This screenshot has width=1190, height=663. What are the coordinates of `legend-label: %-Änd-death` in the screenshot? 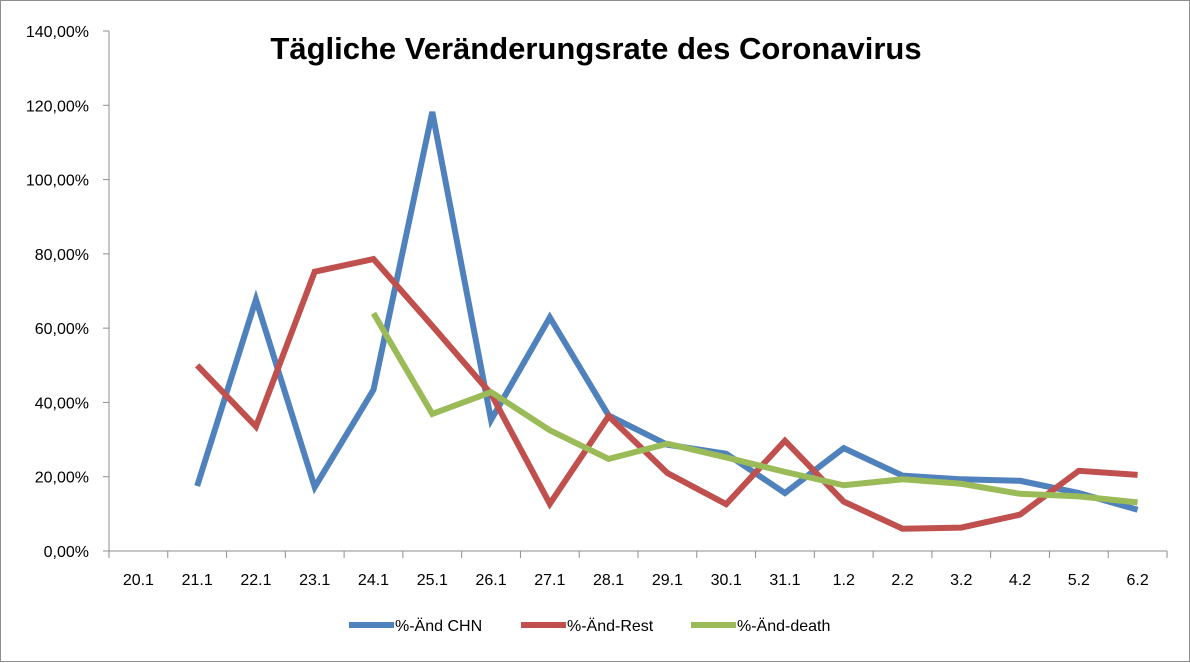 It's located at (783, 626).